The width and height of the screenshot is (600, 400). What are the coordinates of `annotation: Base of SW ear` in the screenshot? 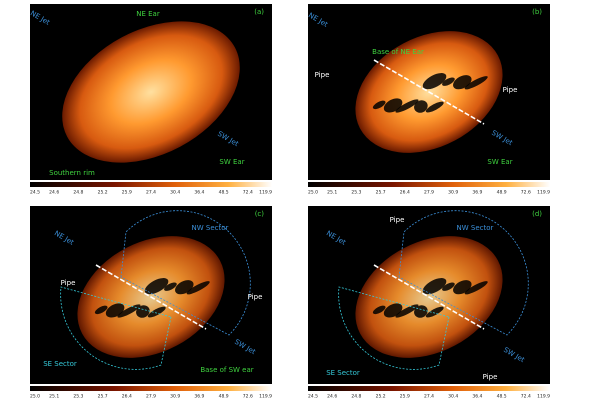 It's located at (226, 370).